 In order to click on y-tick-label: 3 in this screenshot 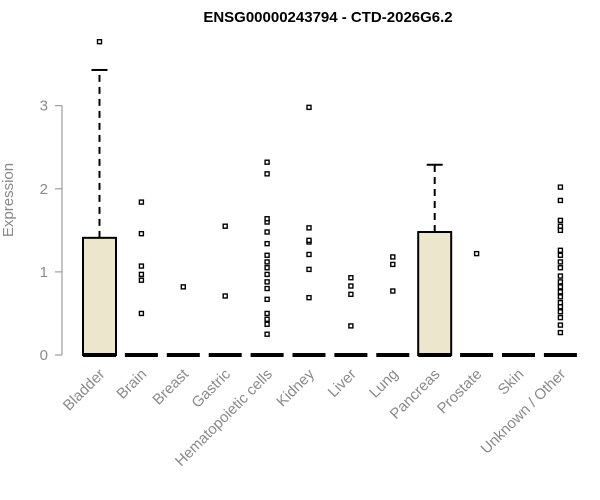, I will do `click(44, 106)`.